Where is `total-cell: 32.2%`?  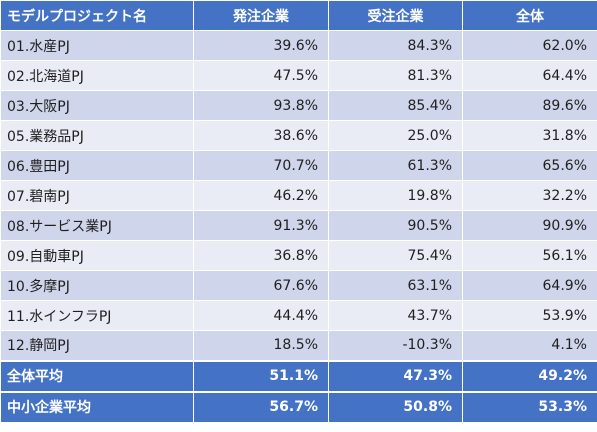 total-cell: 32.2% is located at coordinates (529, 195).